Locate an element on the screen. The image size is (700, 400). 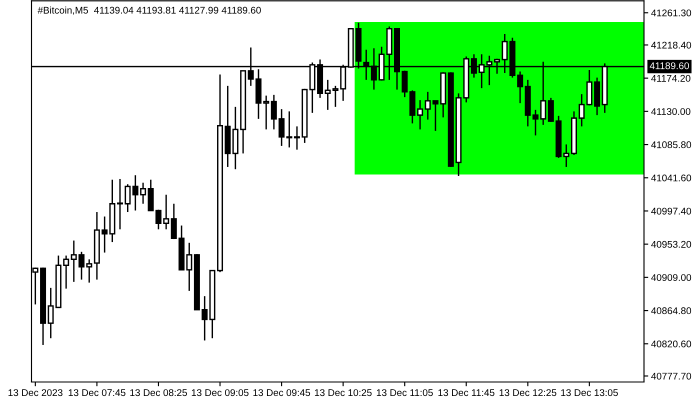
x-tick-label: 13 Dec 10:25 is located at coordinates (343, 392).